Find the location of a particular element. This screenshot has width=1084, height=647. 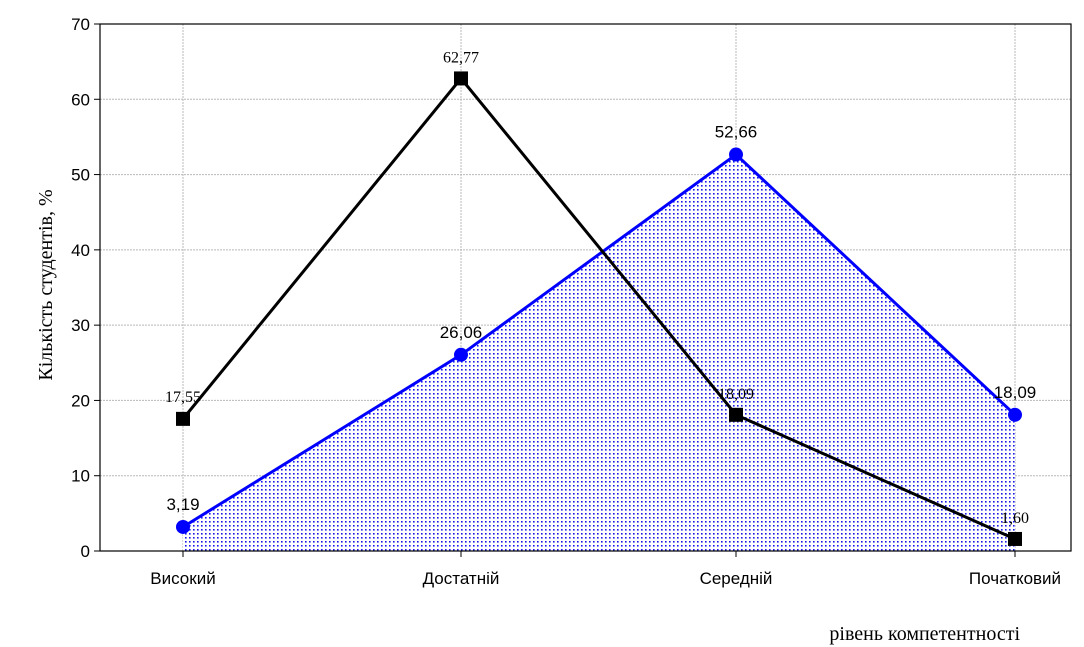

y-tick-label: 10 is located at coordinates (80, 476).